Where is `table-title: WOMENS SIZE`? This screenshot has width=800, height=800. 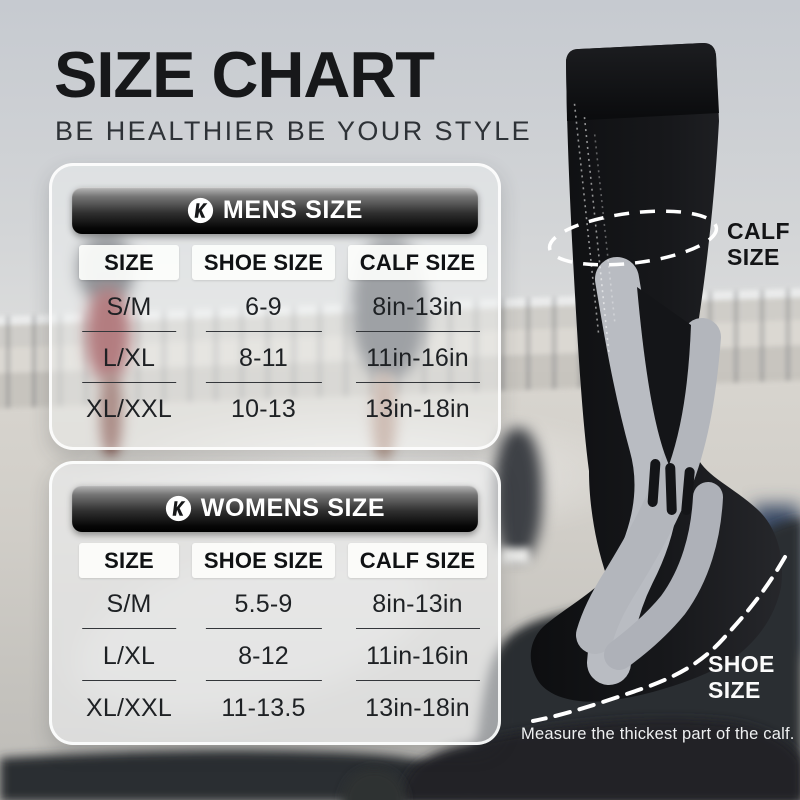 table-title: WOMENS SIZE is located at coordinates (293, 508).